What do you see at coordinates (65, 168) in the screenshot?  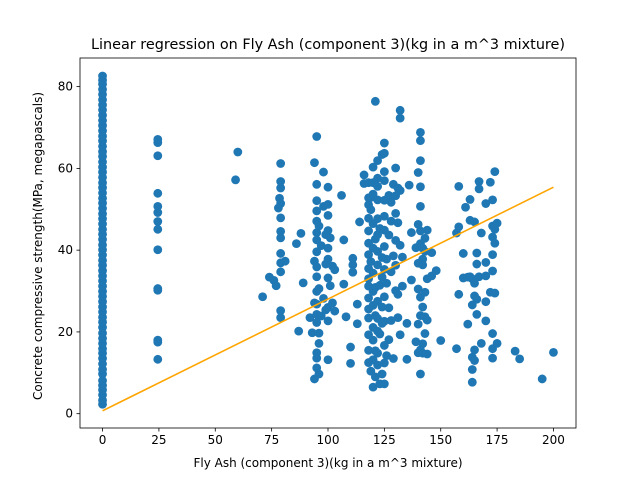 I see `y-tick-label: 60` at bounding box center [65, 168].